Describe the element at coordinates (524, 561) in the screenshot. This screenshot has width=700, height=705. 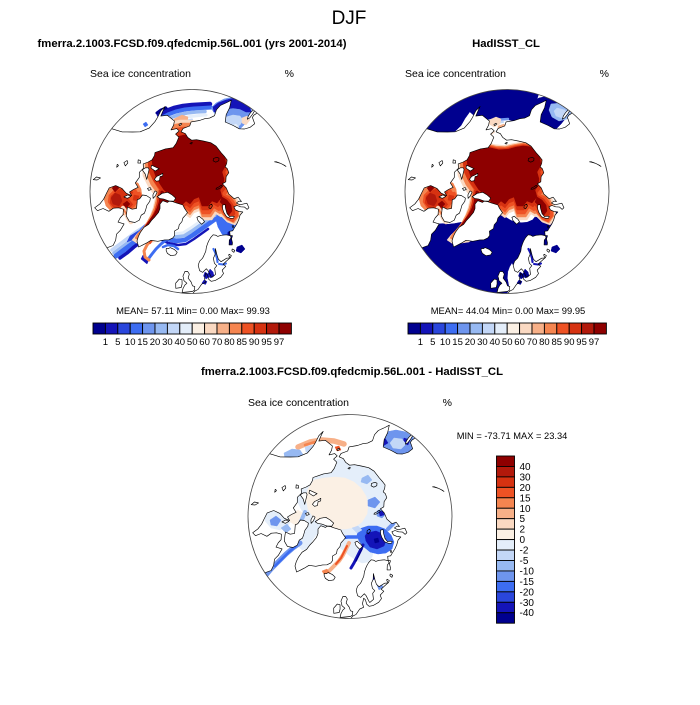
I see `svg-text: -5` at that location.